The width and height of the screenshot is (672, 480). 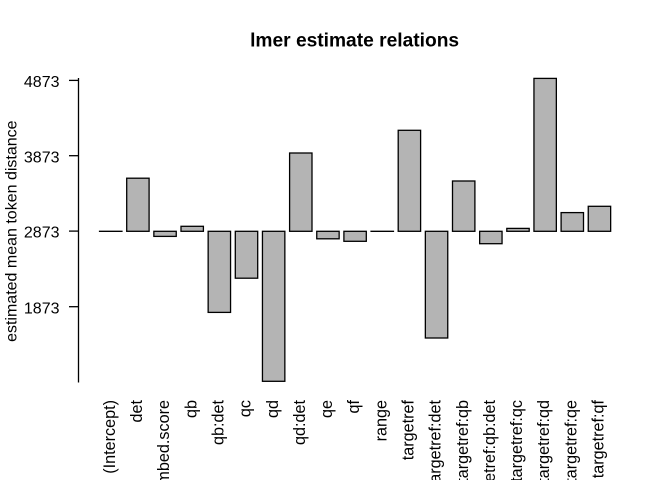 I want to click on svg-text: 2873, so click(x=42, y=233).